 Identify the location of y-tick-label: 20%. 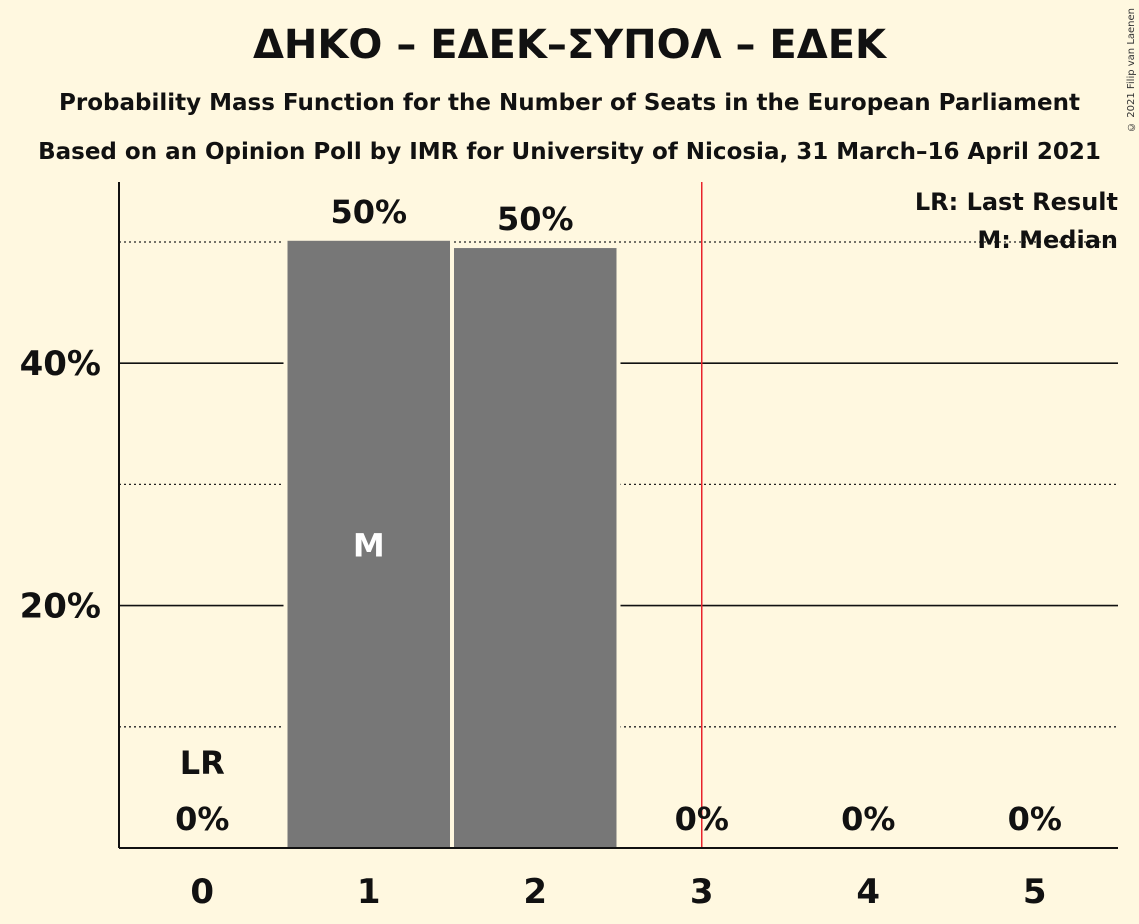
(60, 607).